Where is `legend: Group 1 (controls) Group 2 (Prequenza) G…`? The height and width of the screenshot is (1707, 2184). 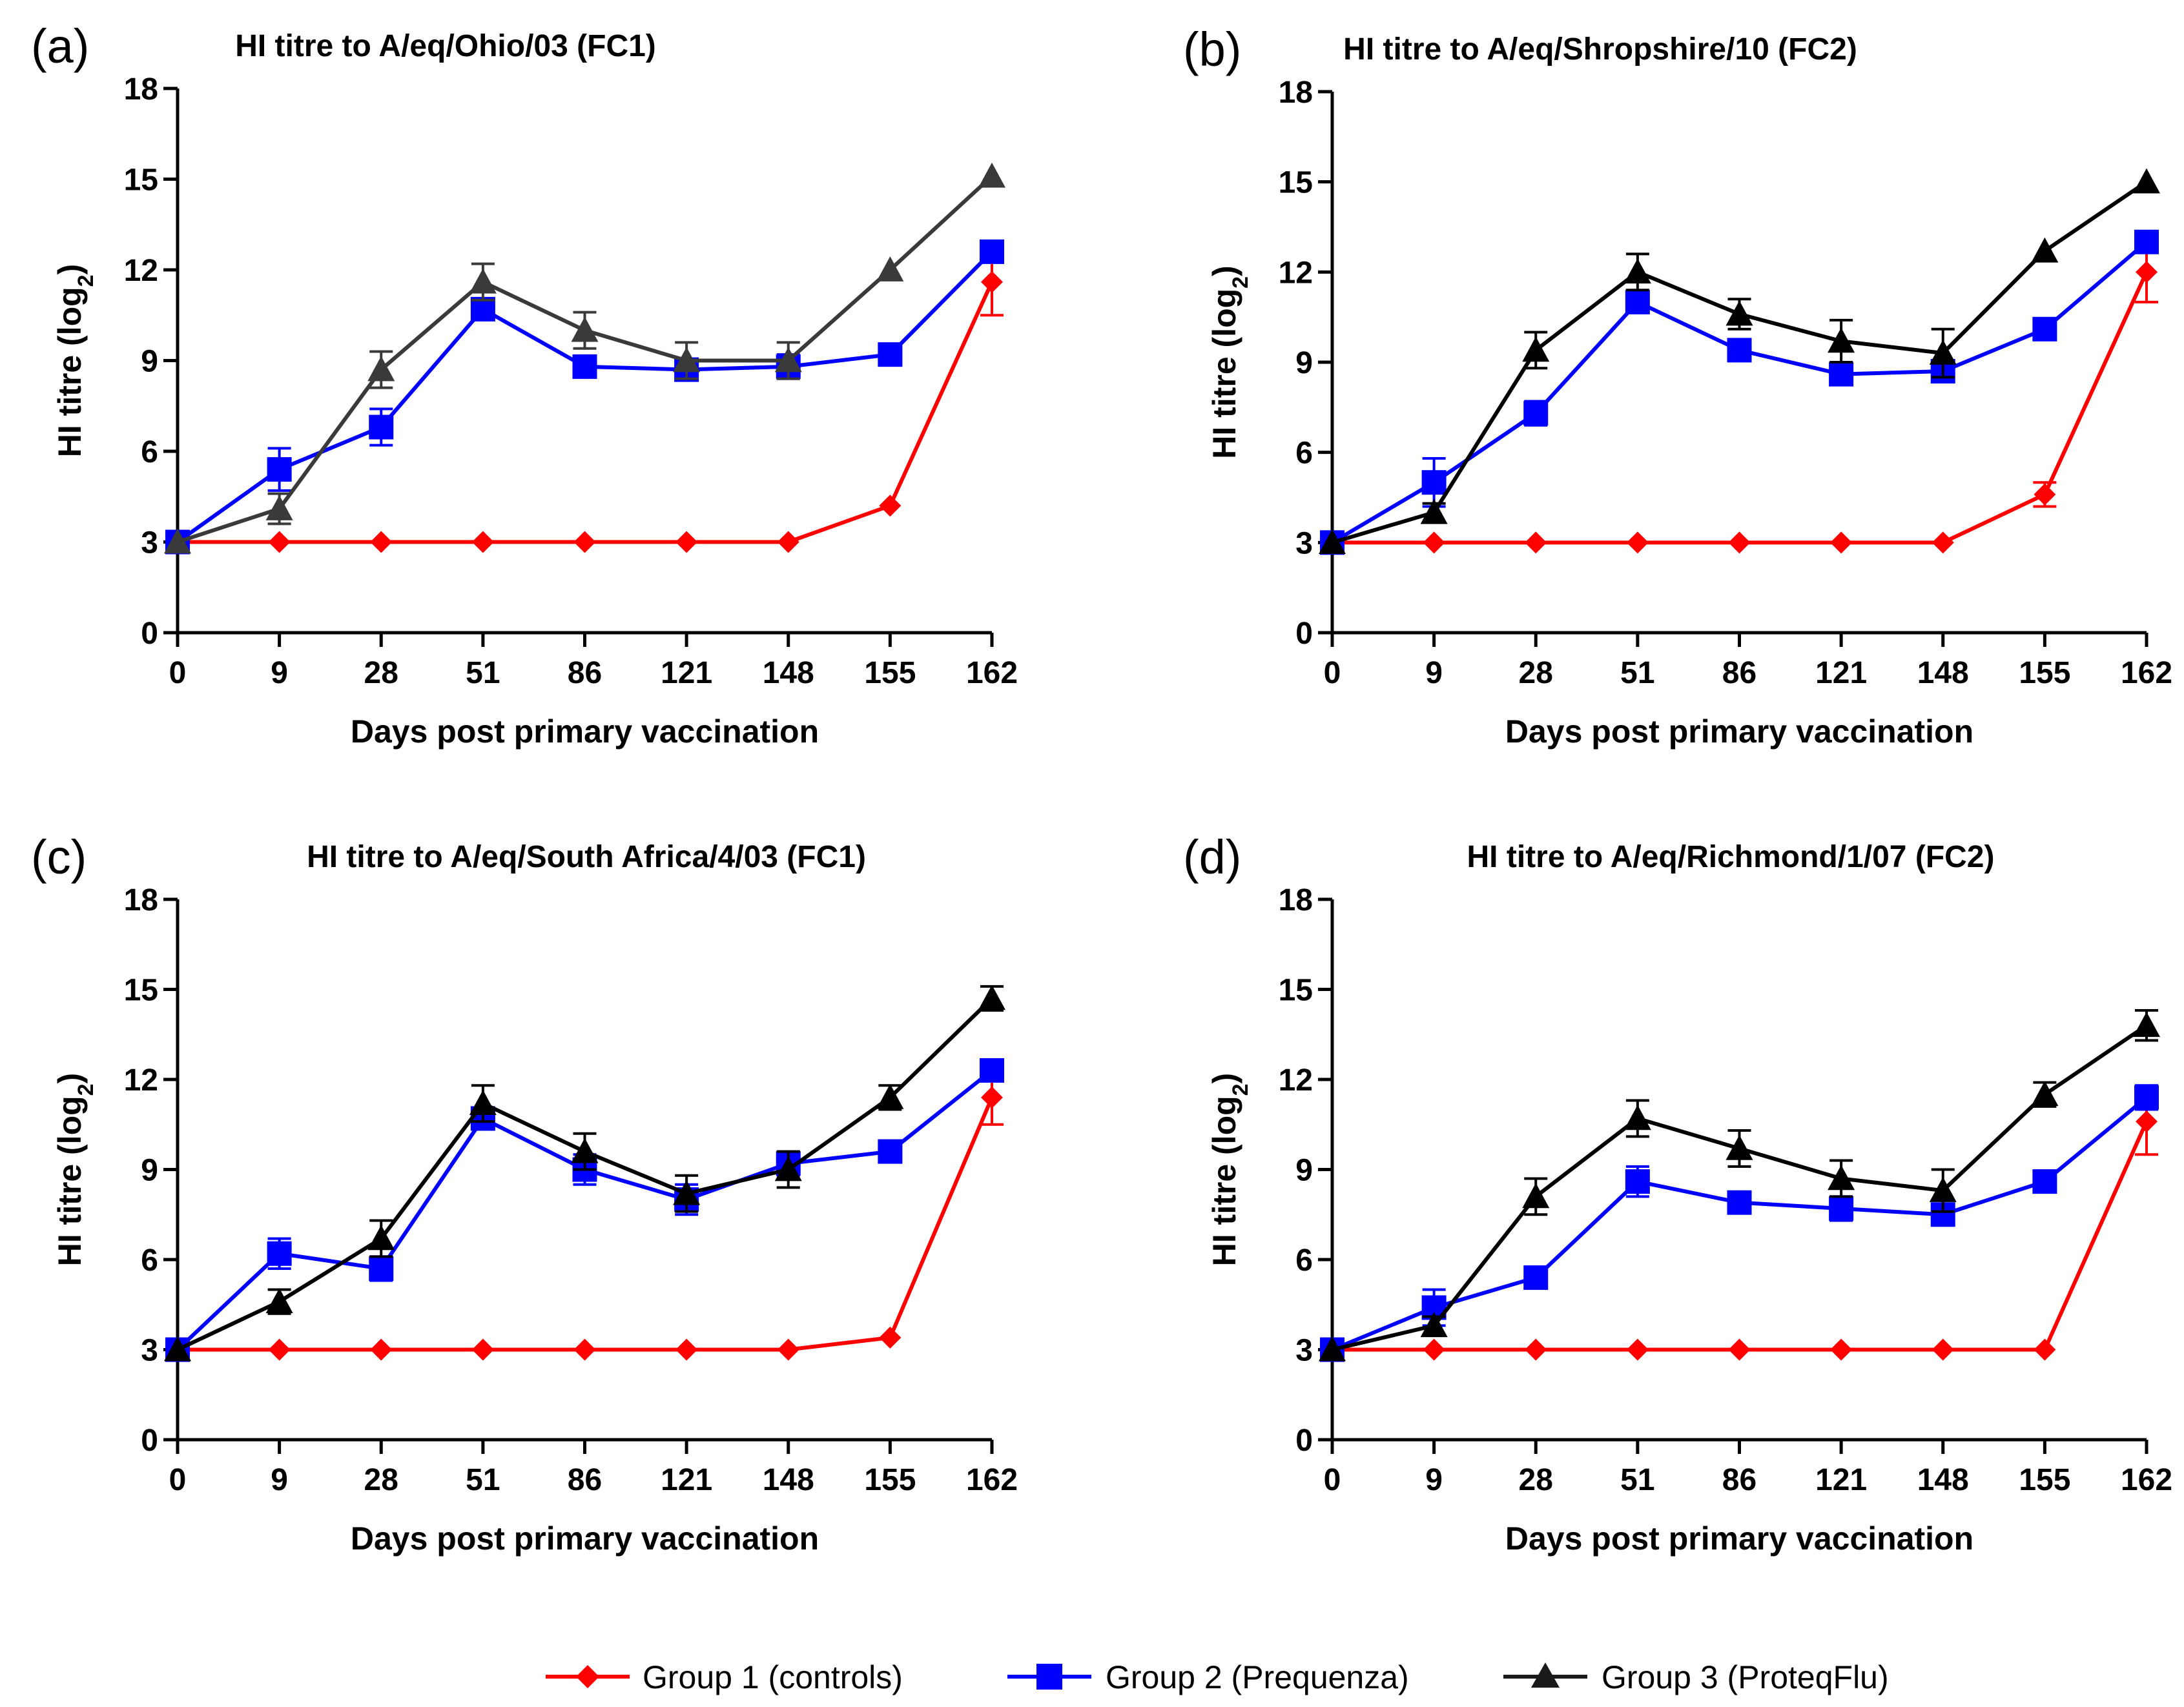 legend: Group 1 (controls) Group 2 (Prequenza) G… is located at coordinates (1217, 1677).